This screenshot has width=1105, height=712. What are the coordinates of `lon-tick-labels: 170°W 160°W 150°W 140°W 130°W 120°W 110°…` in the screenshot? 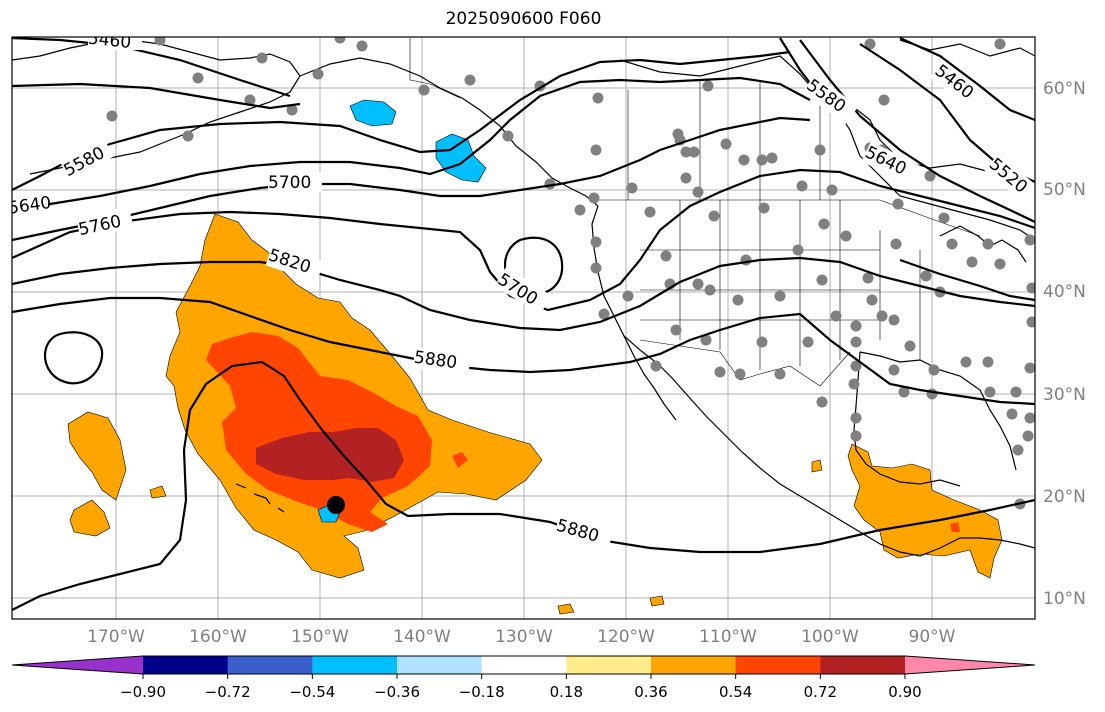 It's located at (521, 637).